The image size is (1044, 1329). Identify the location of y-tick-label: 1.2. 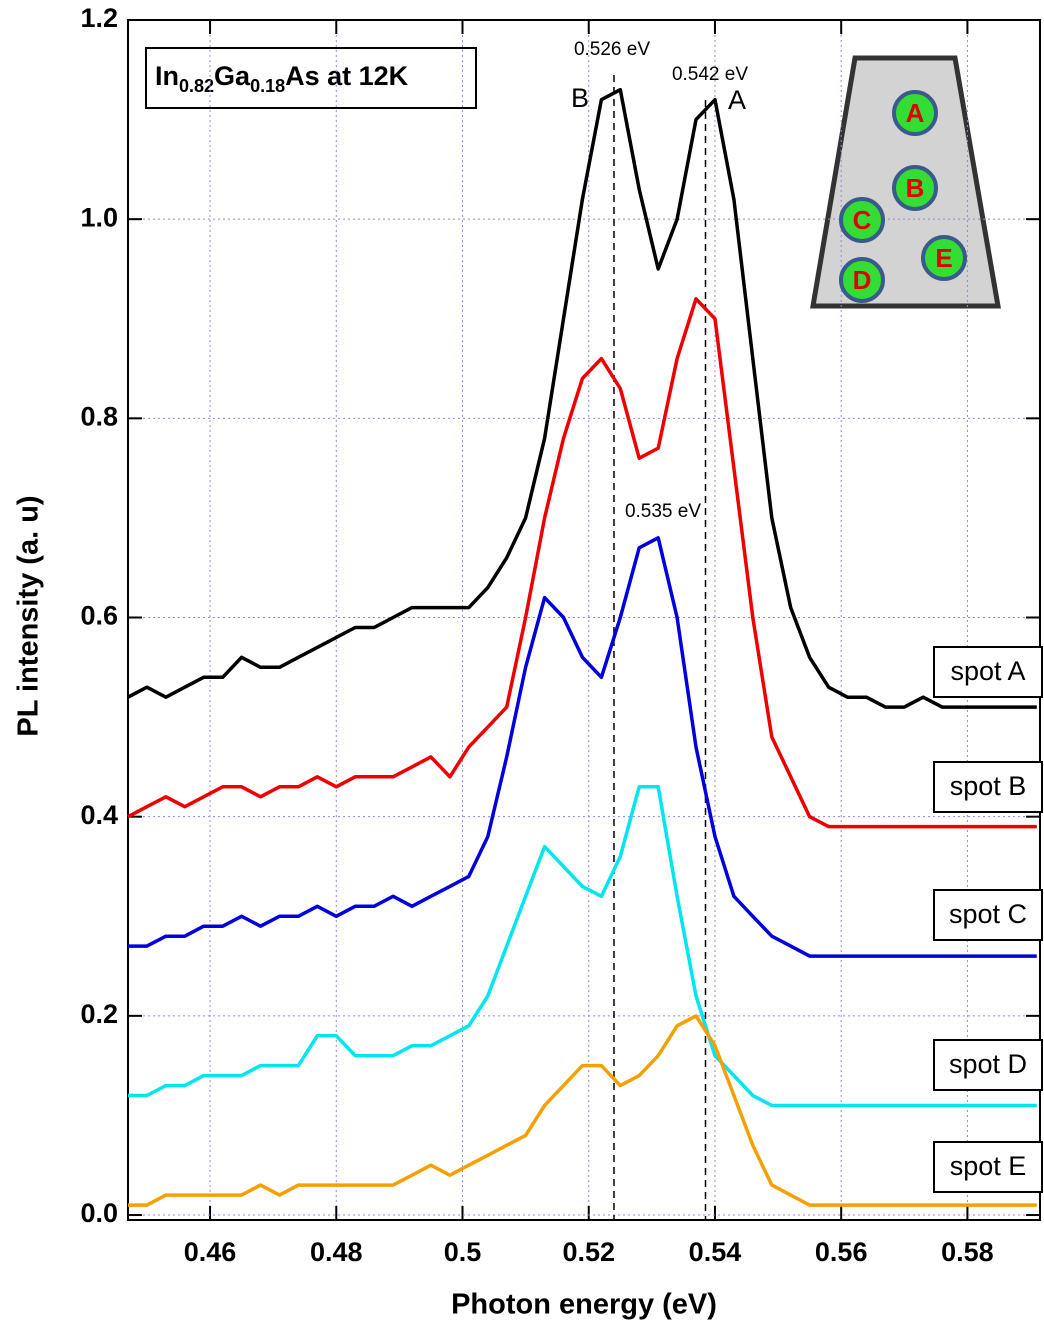
(99, 18).